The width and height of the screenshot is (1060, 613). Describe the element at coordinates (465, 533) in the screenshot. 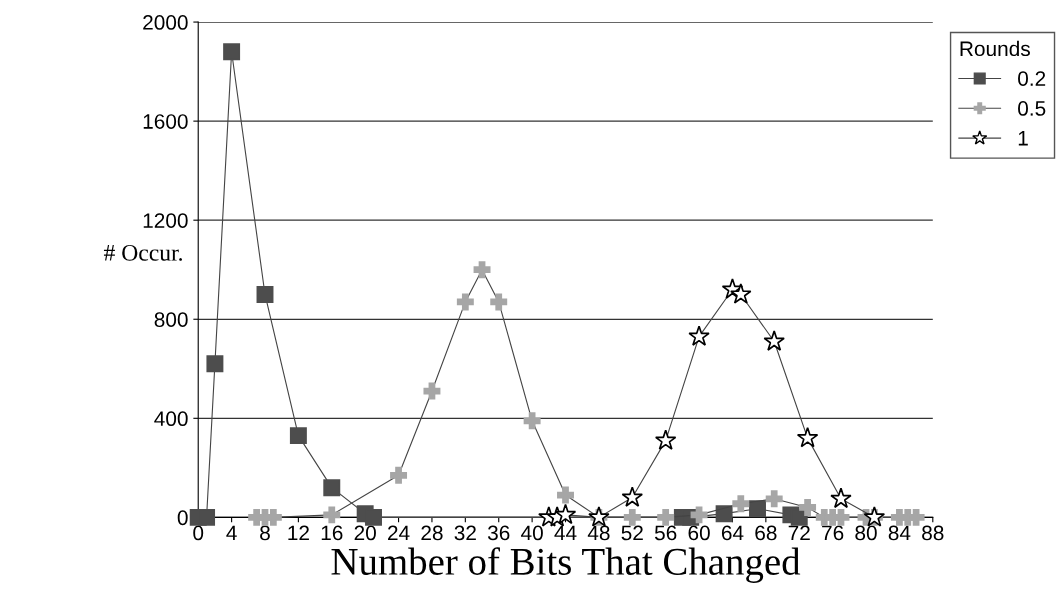

I see `x-tick-label: 32` at that location.